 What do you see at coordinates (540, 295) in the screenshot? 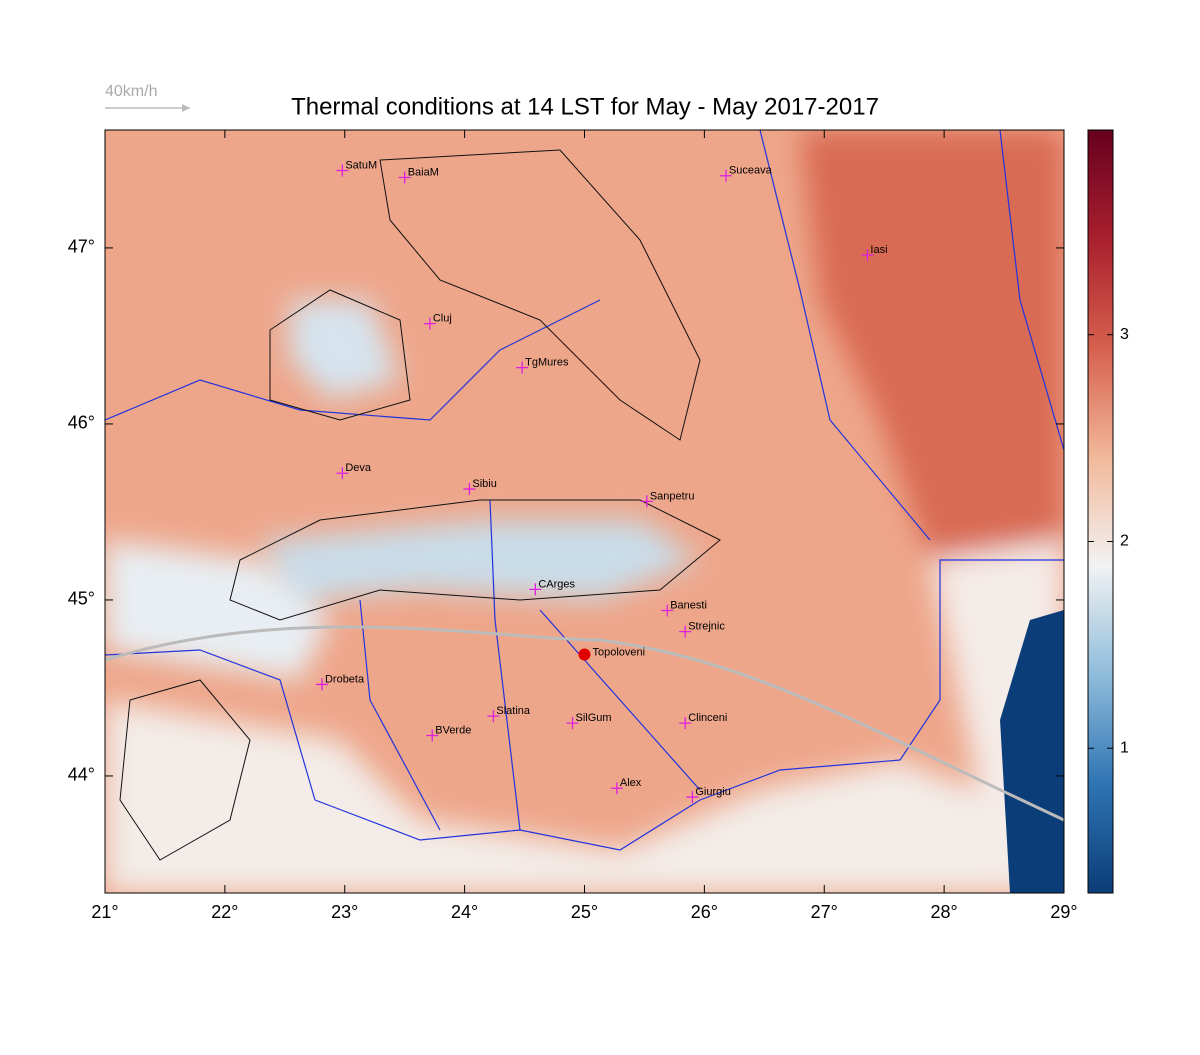
I see `contour-north` at bounding box center [540, 295].